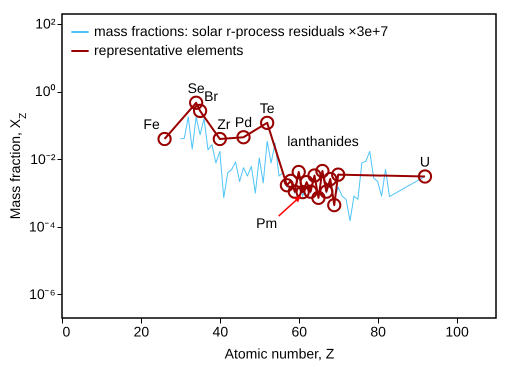 The height and width of the screenshot is (367, 525). Describe the element at coordinates (323, 141) in the screenshot. I see `annotation: lanthanides` at that location.